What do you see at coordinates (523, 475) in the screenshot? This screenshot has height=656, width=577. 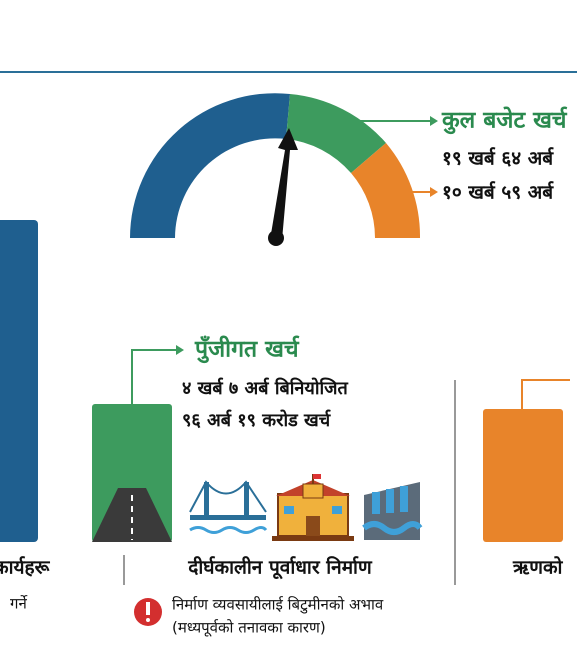 I see `right-bar` at bounding box center [523, 475].